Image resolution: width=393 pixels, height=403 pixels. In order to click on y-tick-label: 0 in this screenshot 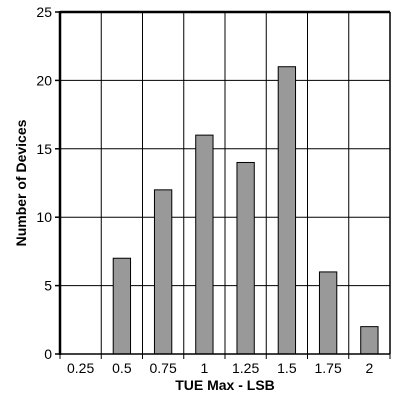, I will do `click(48, 354)`.